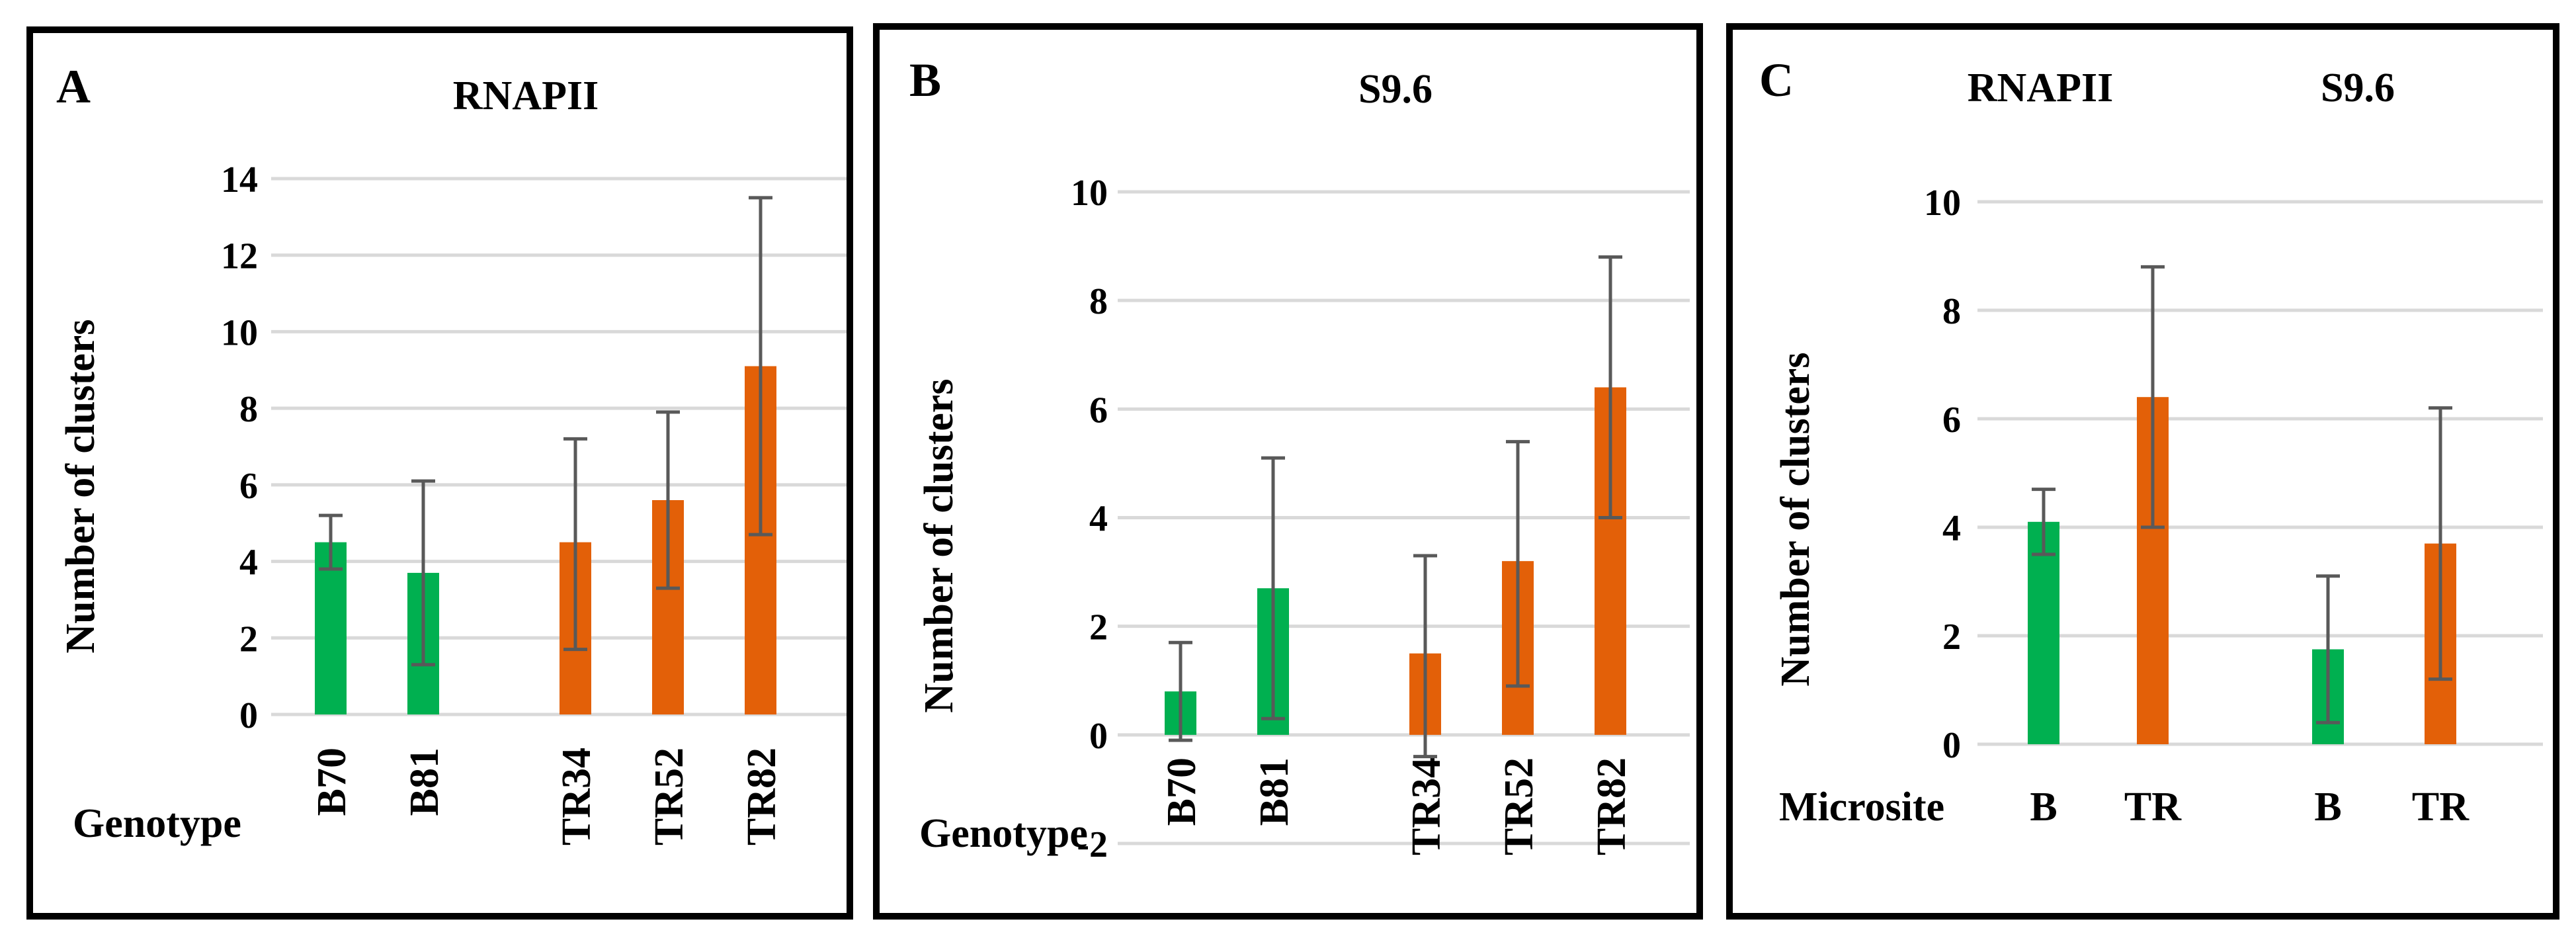  I want to click on chart-title-2: S9.6, so click(2358, 87).